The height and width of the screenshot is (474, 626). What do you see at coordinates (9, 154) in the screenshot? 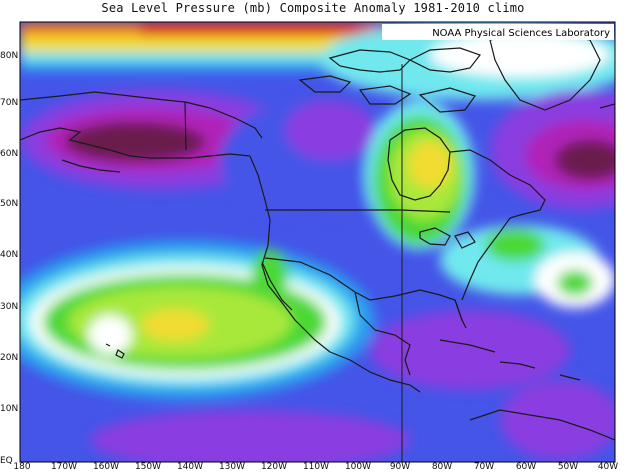
I see `lat-label: 60N` at bounding box center [9, 154].